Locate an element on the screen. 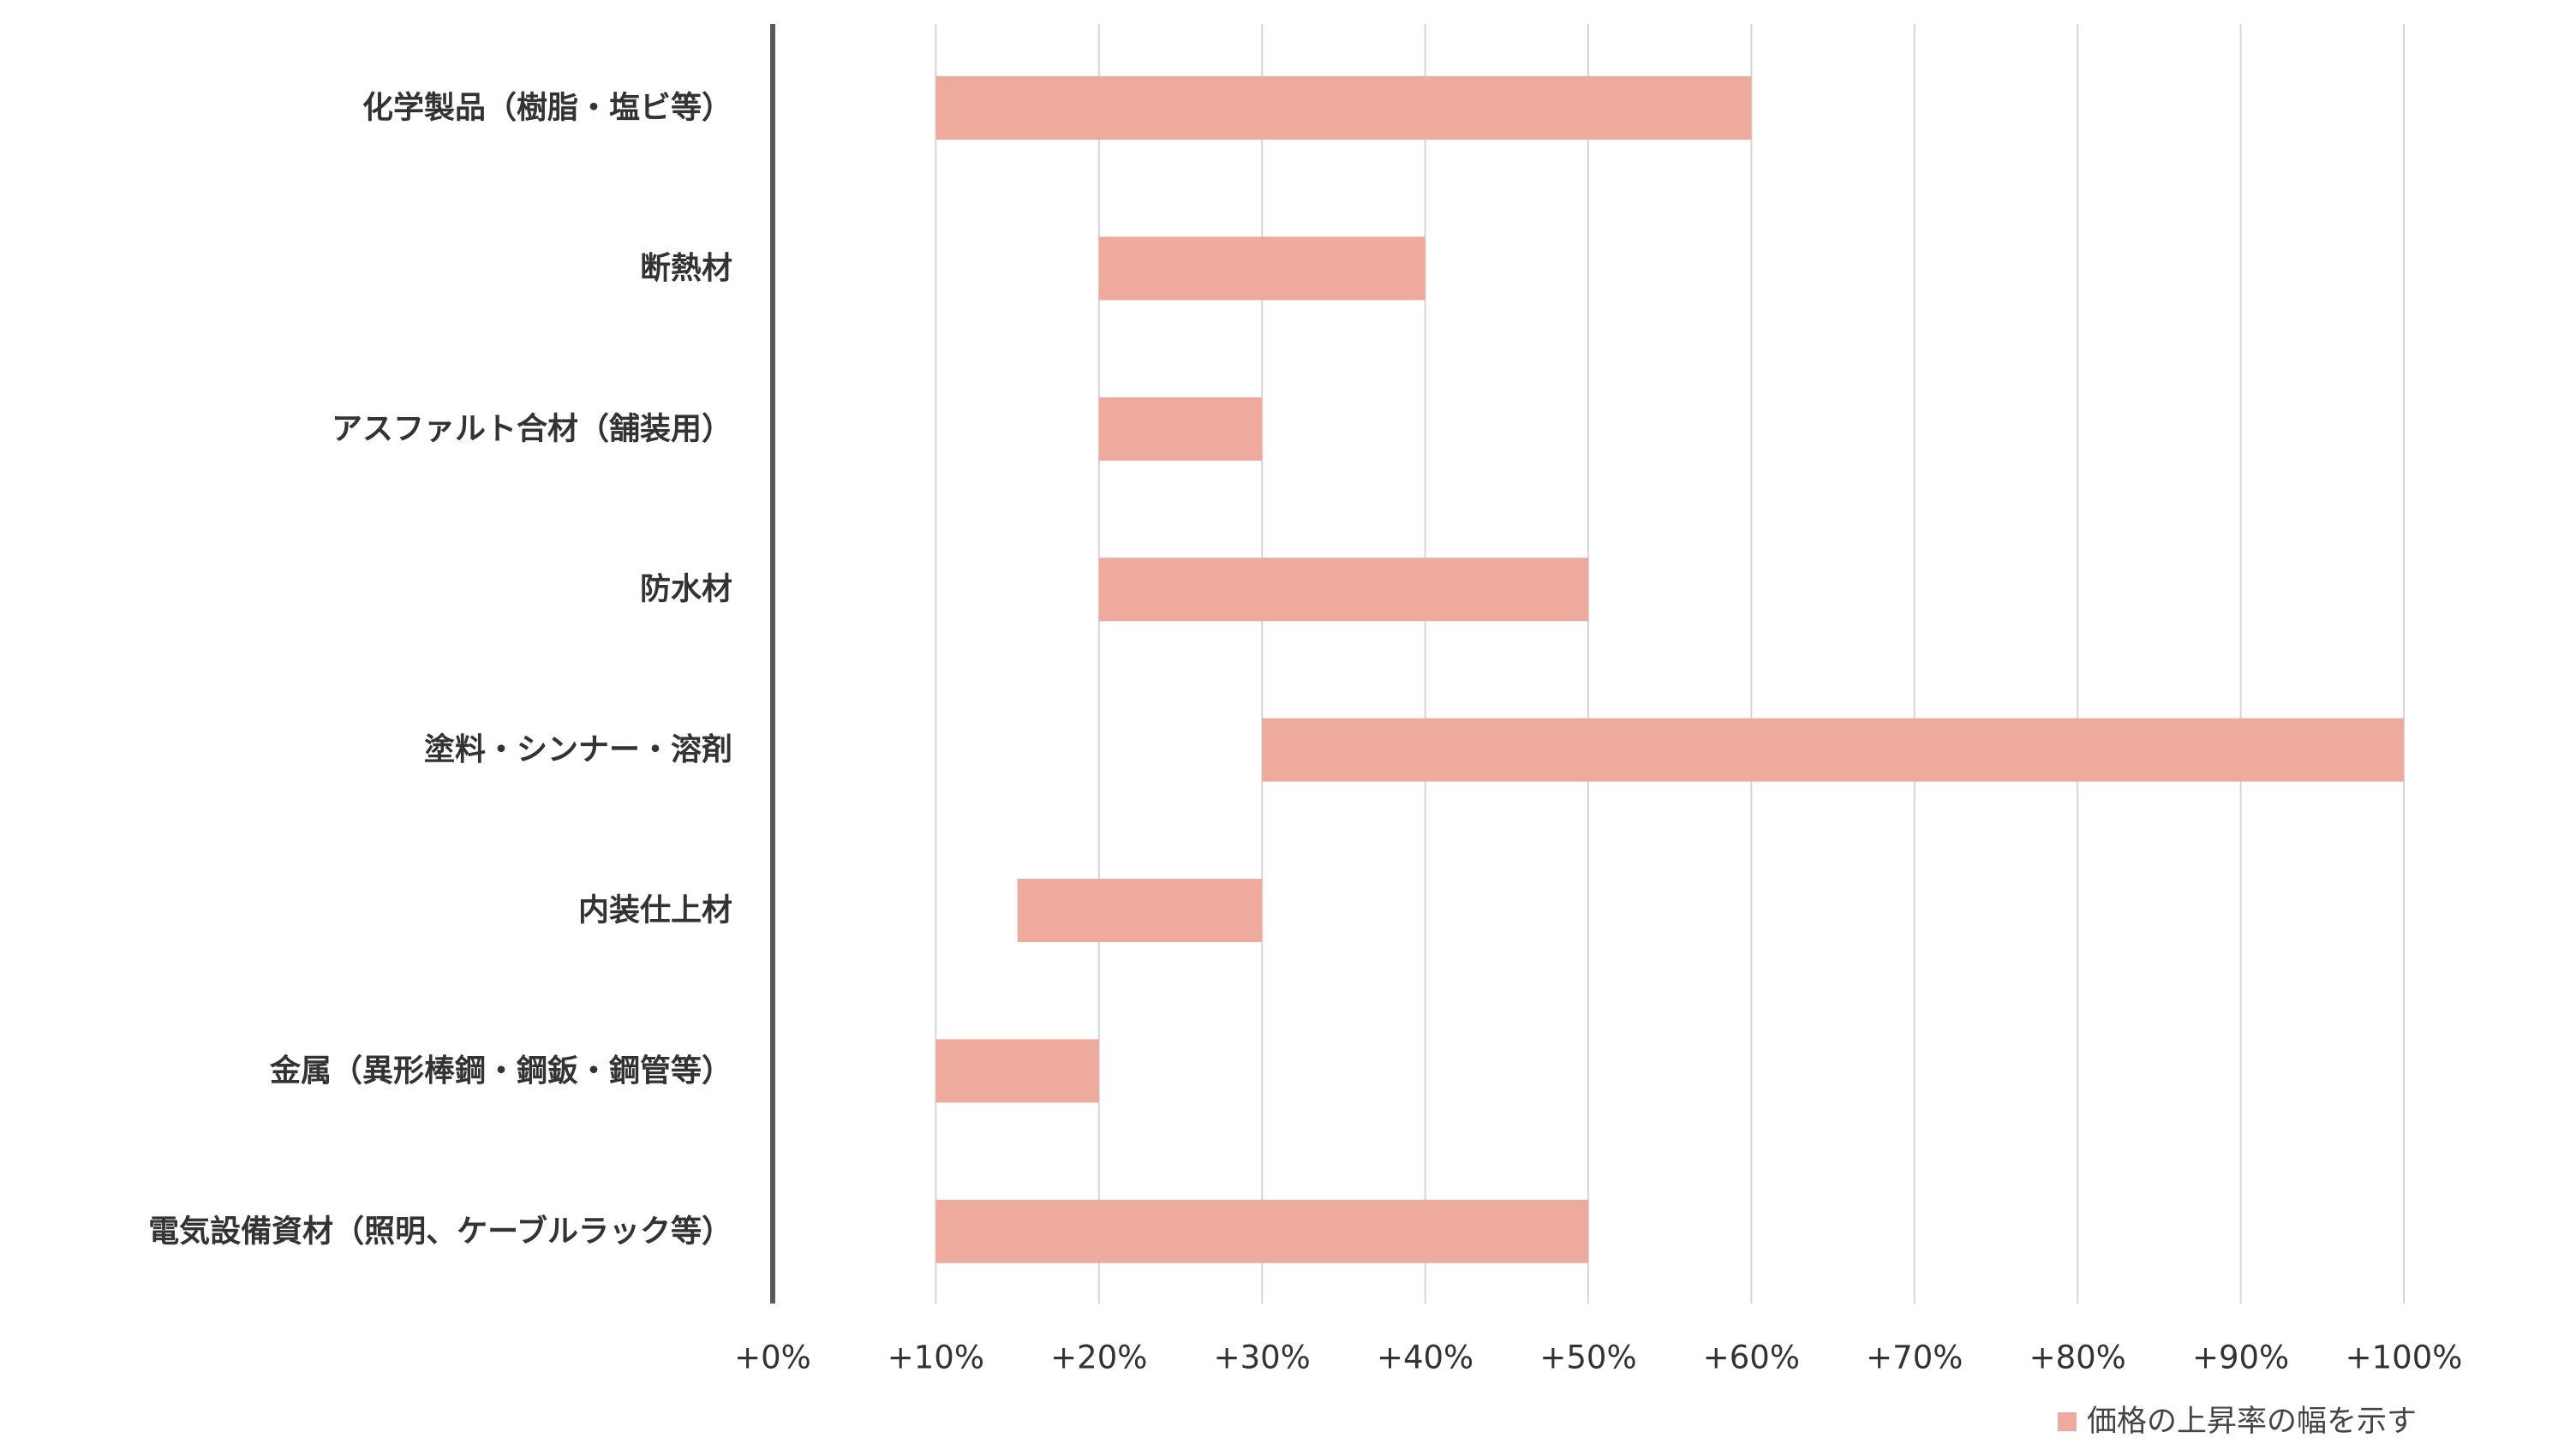 The width and height of the screenshot is (2570, 1456). category-label-0: 化学製品（樹脂・塩ビ等） is located at coordinates (547, 108).